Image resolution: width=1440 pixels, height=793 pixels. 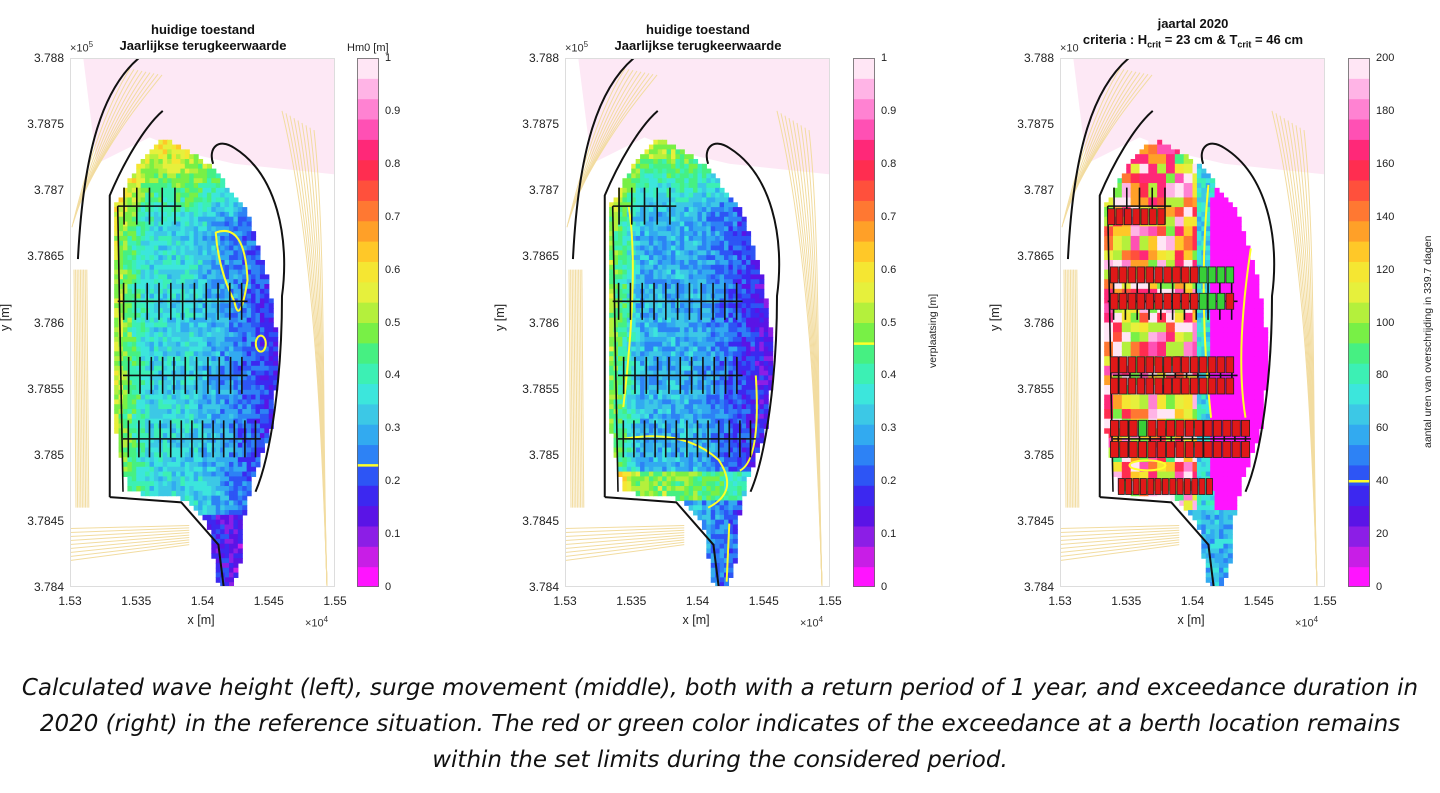 I want to click on colorbar-tick-label: 0.7, so click(x=889, y=216).